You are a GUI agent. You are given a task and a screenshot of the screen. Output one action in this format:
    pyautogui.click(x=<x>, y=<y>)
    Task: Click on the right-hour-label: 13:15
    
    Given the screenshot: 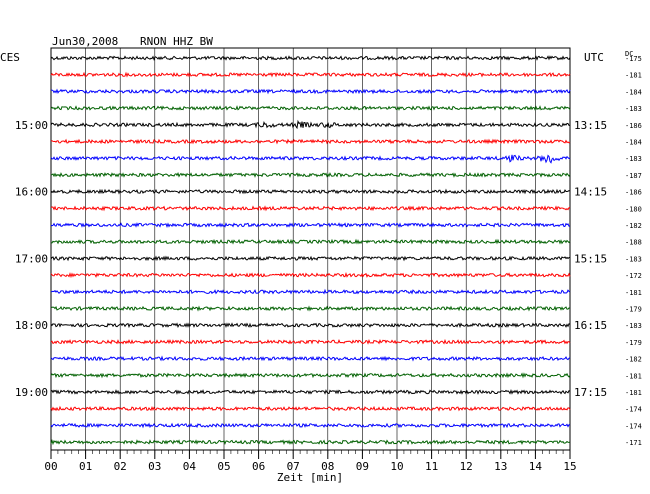 What is the action you would take?
    pyautogui.click(x=590, y=125)
    